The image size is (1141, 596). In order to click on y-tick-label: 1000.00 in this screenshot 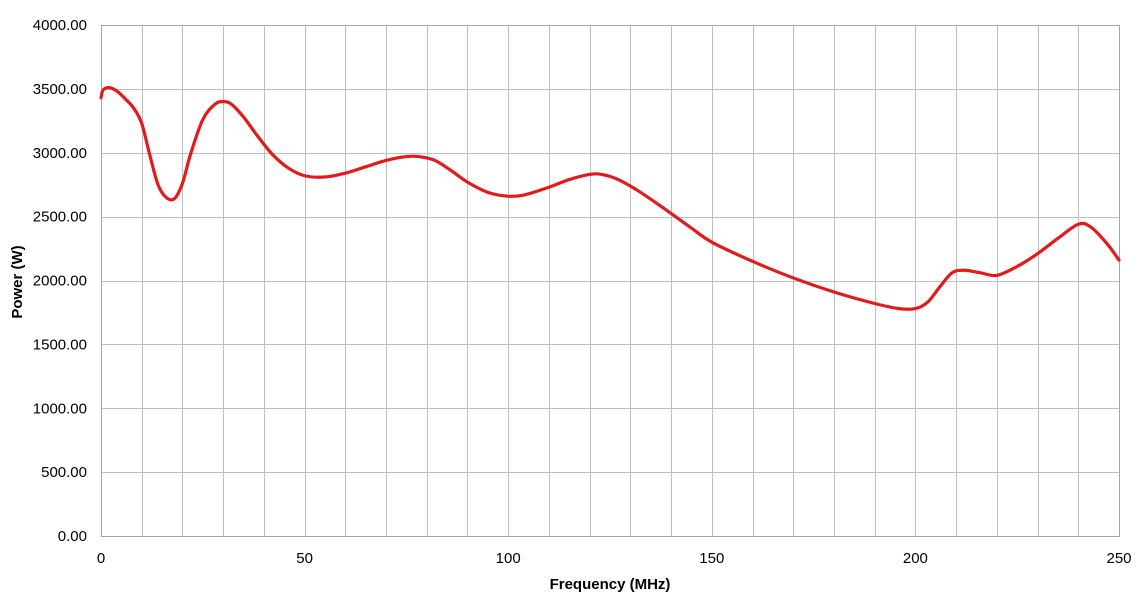, I will do `click(60, 408)`.